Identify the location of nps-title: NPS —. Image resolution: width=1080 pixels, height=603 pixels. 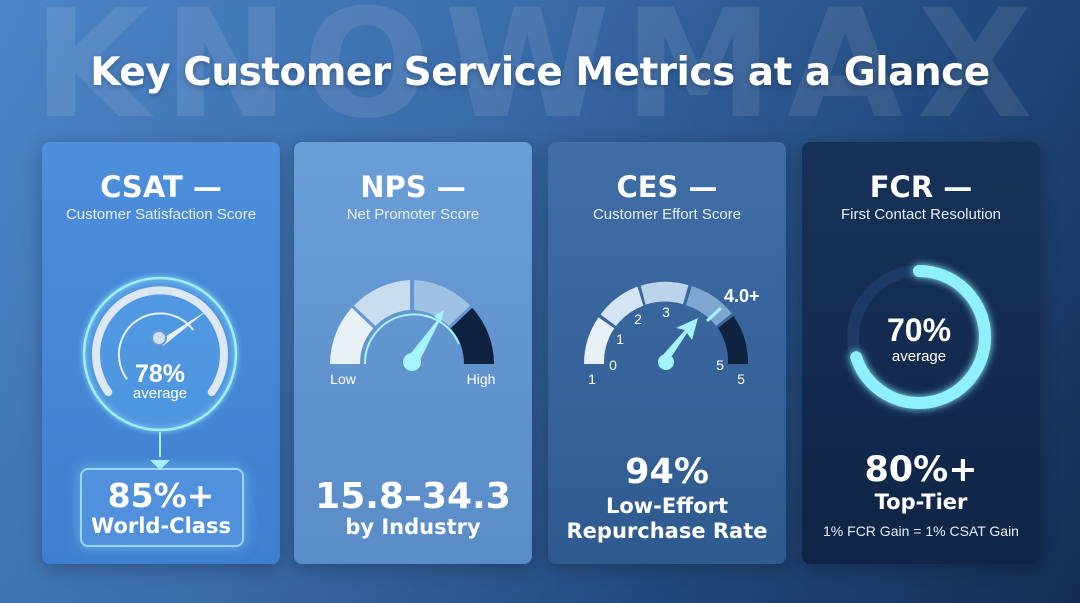
(413, 187).